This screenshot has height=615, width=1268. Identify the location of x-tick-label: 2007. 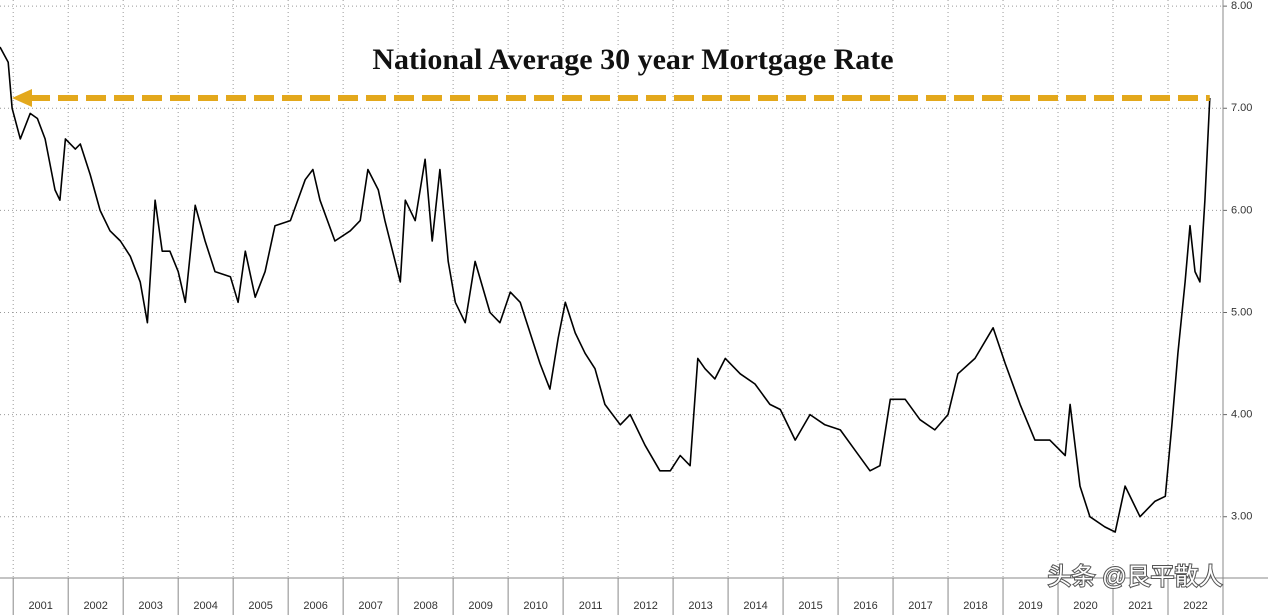
(370, 606).